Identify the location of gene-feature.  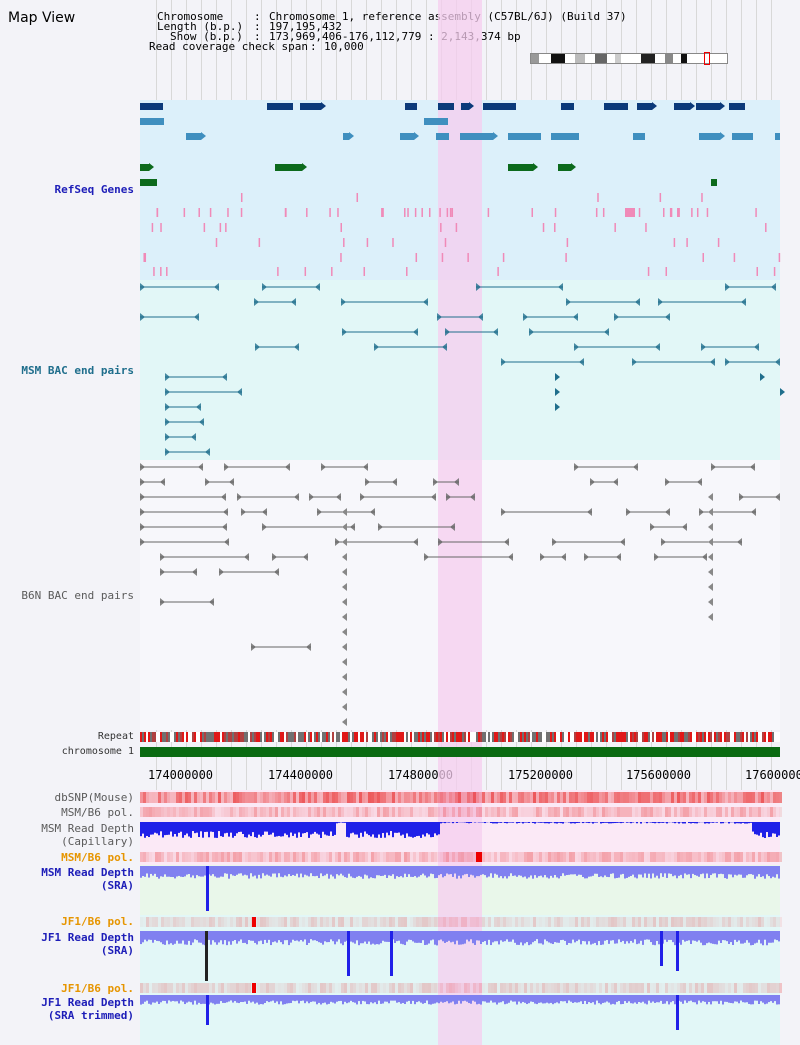
(465, 106).